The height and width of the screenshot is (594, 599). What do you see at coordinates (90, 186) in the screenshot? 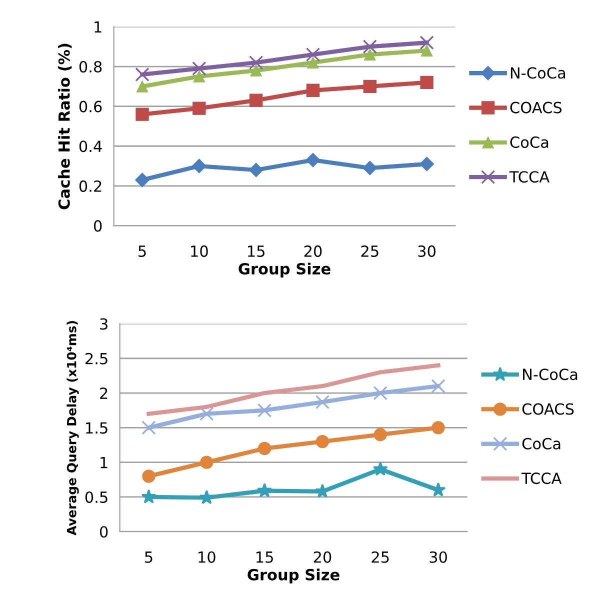
I see `y-tick-label: 0.2` at bounding box center [90, 186].